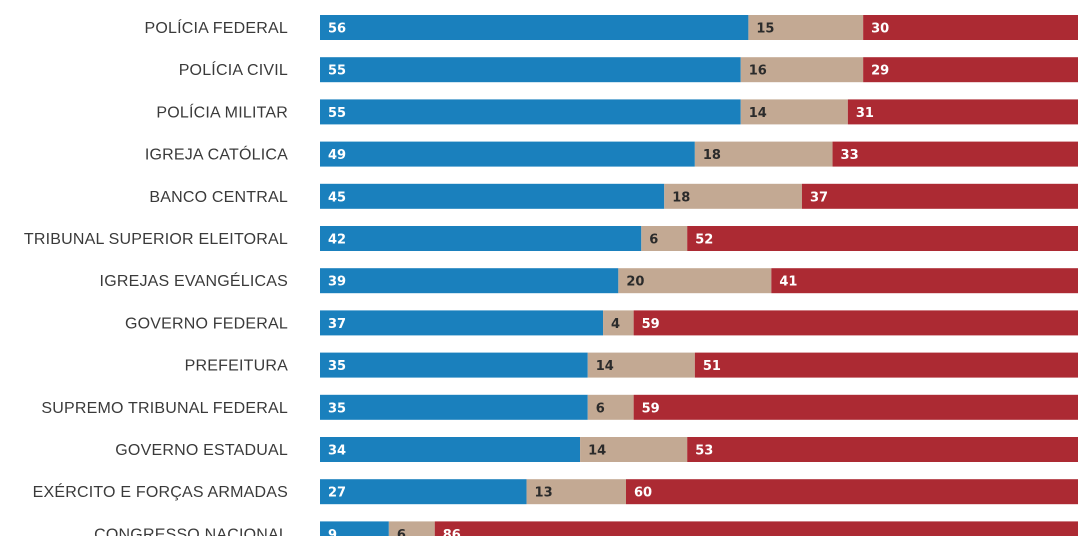  I want to click on value-label: 27, so click(337, 493).